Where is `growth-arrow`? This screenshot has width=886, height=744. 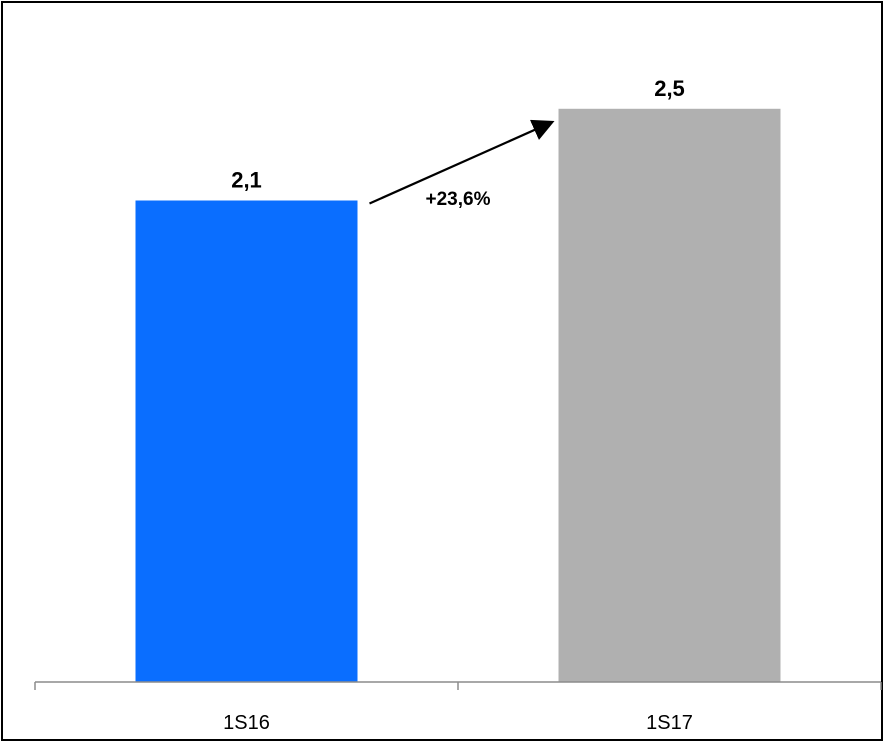 growth-arrow is located at coordinates (462, 162).